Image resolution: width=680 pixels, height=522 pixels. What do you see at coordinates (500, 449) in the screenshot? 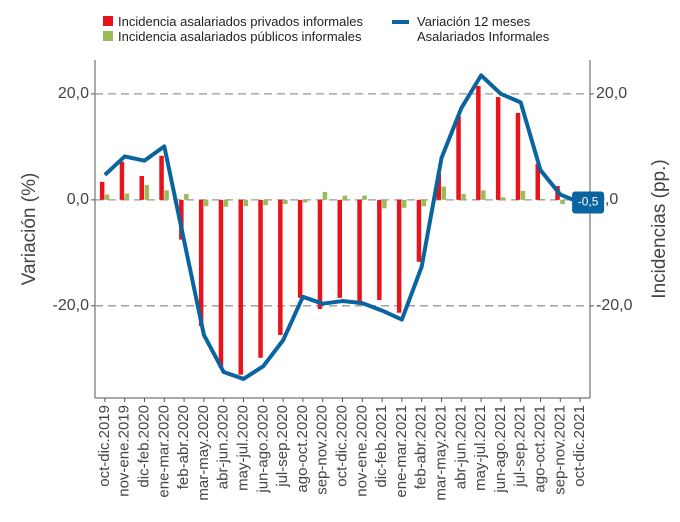
I see `x-tick-label: jun-ago.2021` at bounding box center [500, 449].